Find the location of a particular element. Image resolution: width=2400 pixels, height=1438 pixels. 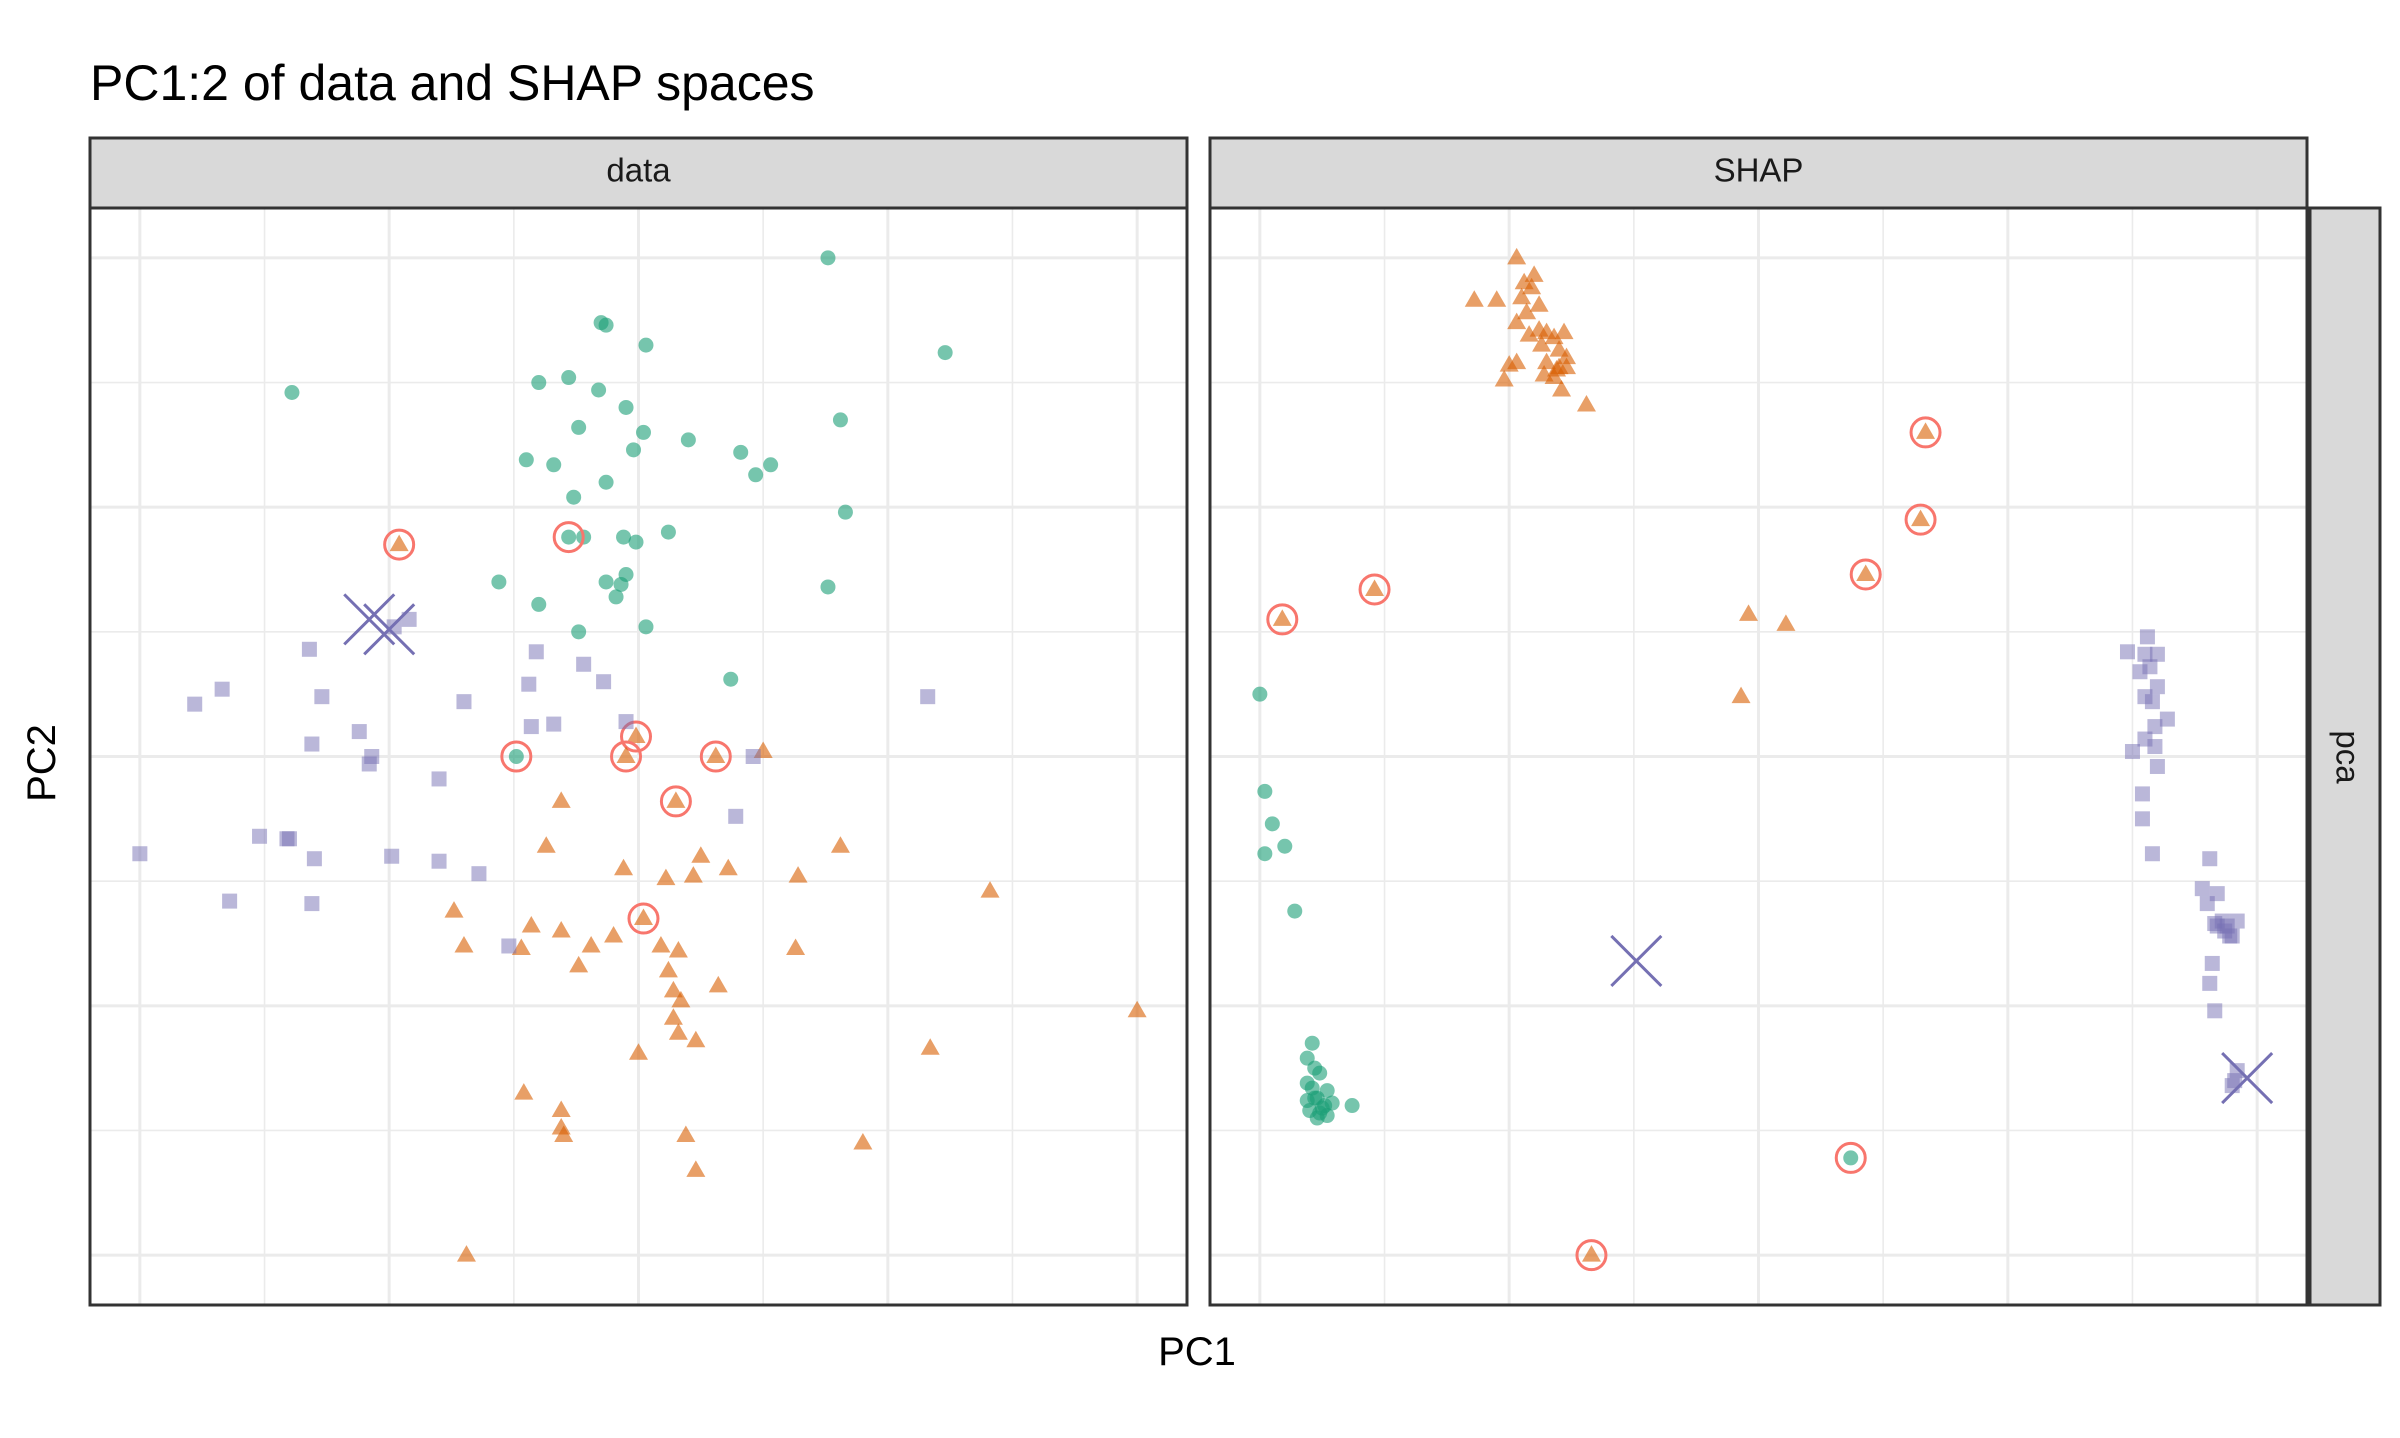

facet-row-strip-bg is located at coordinates (2345, 756).